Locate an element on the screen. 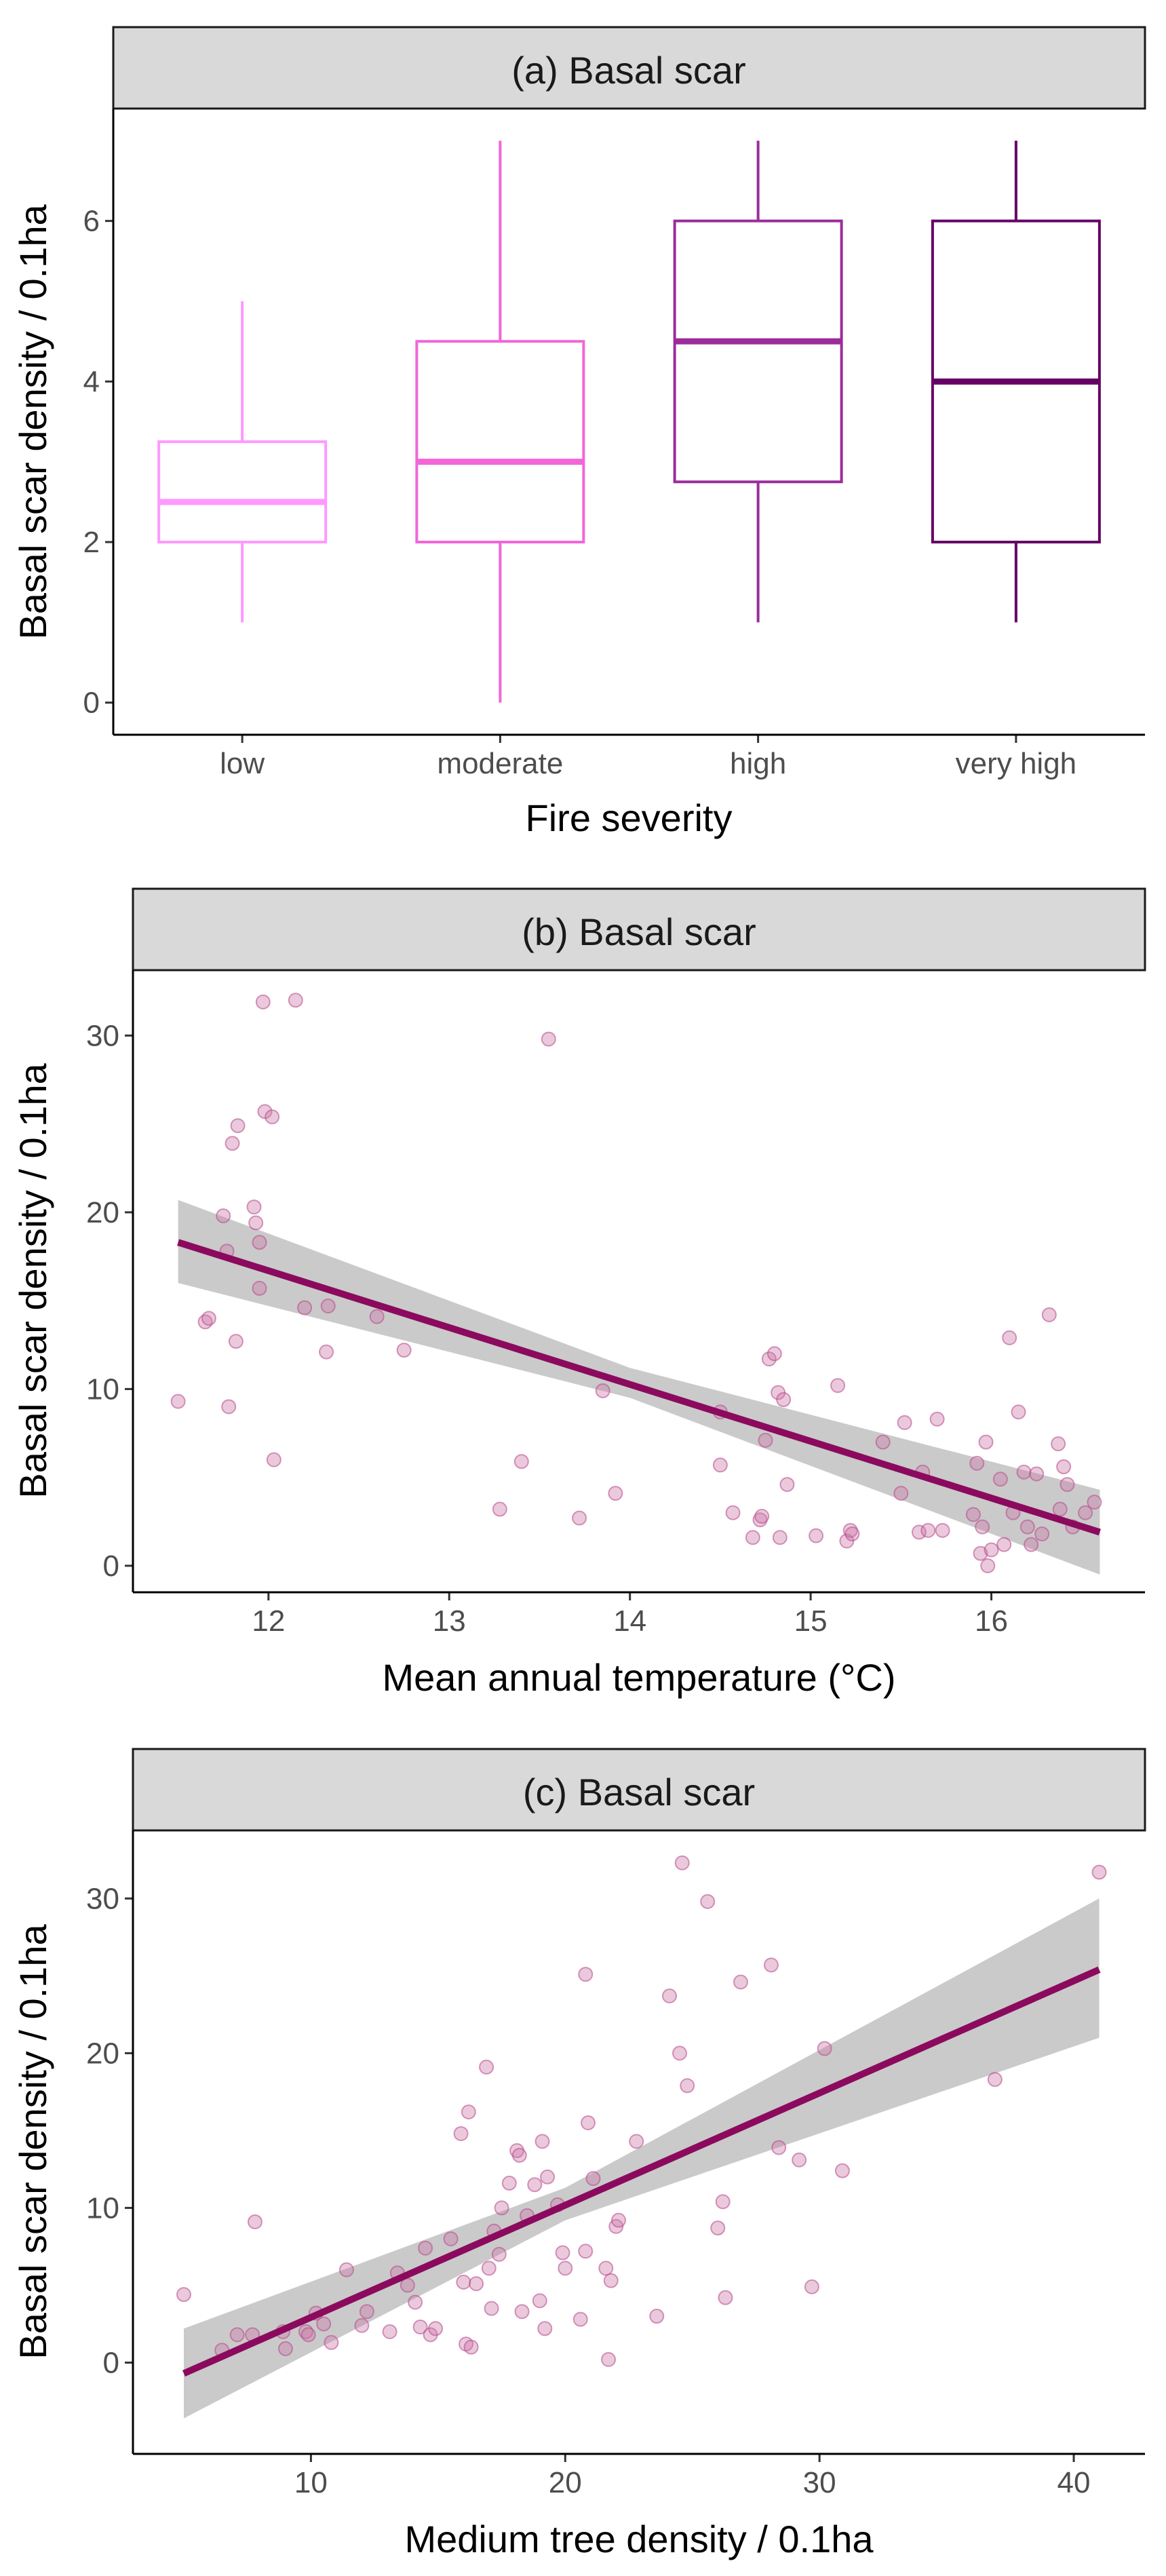 The image size is (1166, 2576). panel-b-y-tick-label: 30 is located at coordinates (102, 1035).